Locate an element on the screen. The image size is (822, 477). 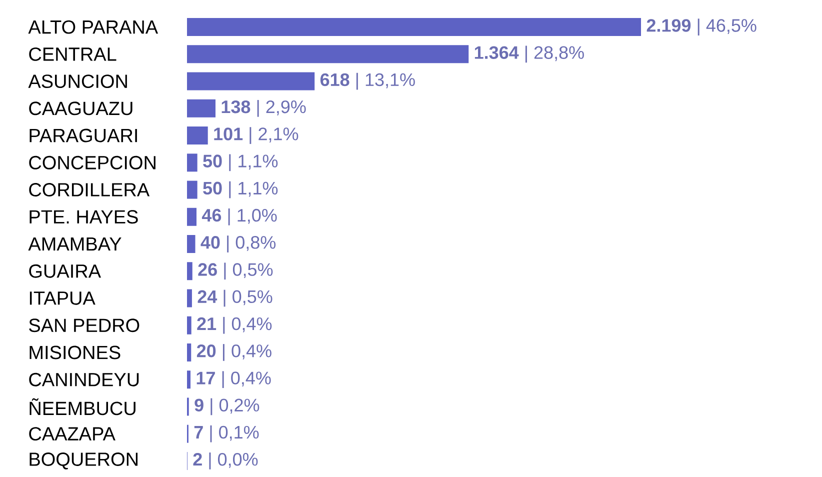
y-tick-label: ÑEEMBUCU is located at coordinates (83, 407).